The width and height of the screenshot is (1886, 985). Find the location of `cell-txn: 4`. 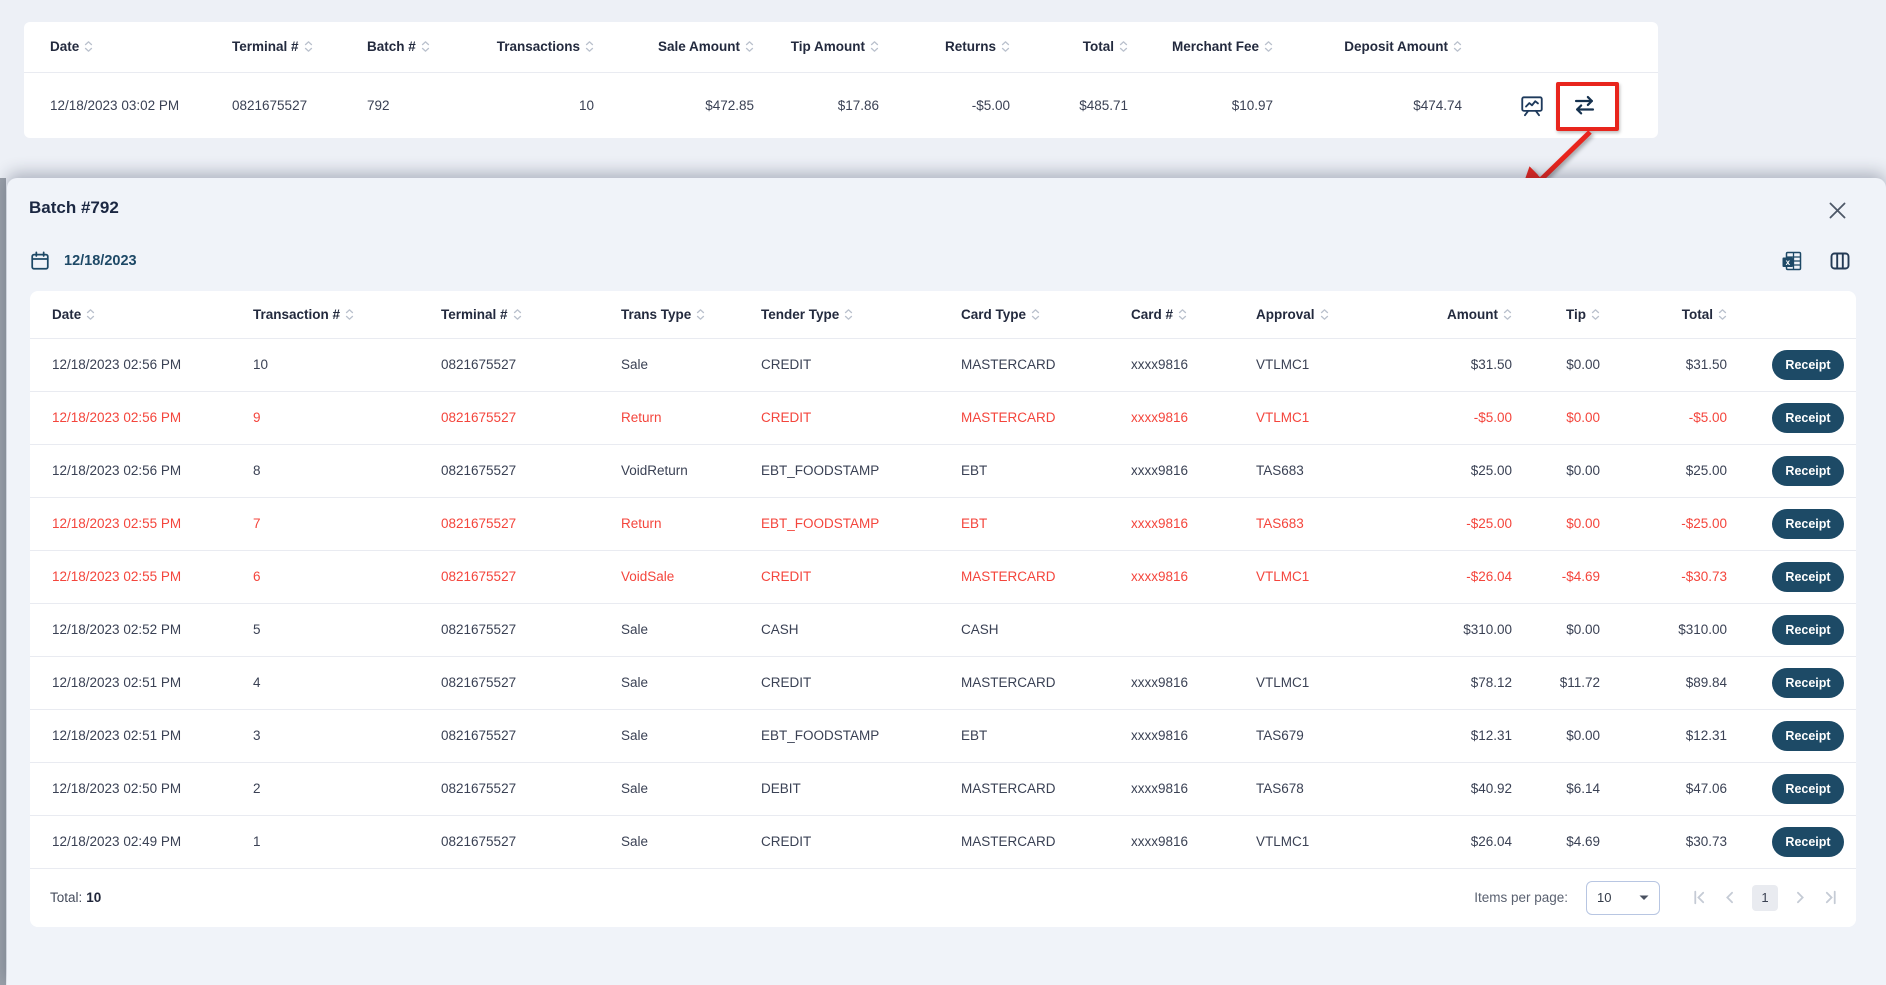

cell-txn: 4 is located at coordinates (257, 682).